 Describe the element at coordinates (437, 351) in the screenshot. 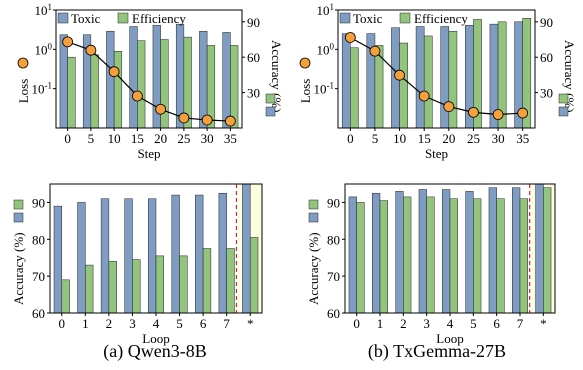

I see `caption-b: (b) TxGemma-27B` at that location.